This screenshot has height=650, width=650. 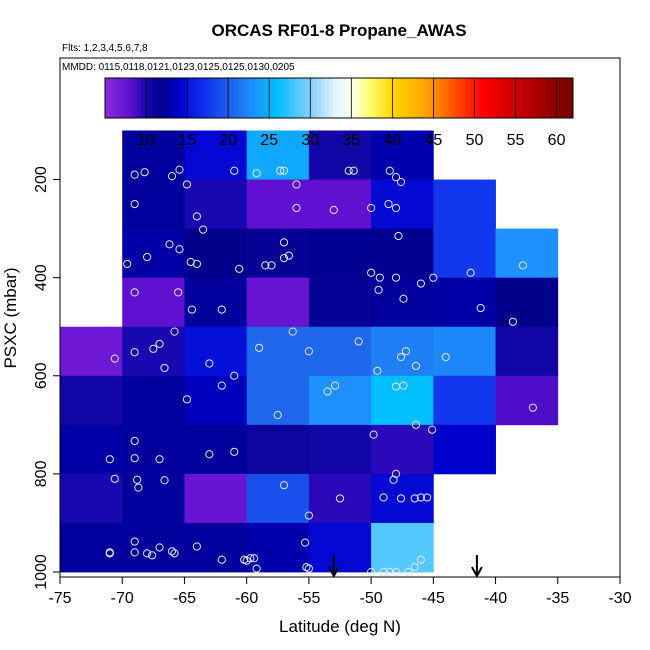 I want to click on y-tick-label: 400, so click(x=41, y=277).